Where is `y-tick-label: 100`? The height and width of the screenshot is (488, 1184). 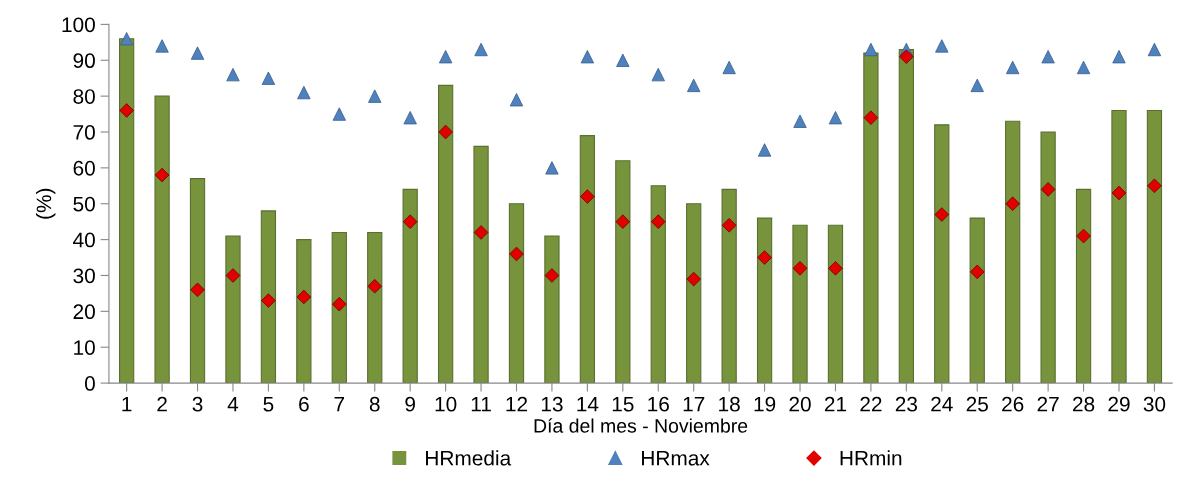 y-tick-label: 100 is located at coordinates (78, 25).